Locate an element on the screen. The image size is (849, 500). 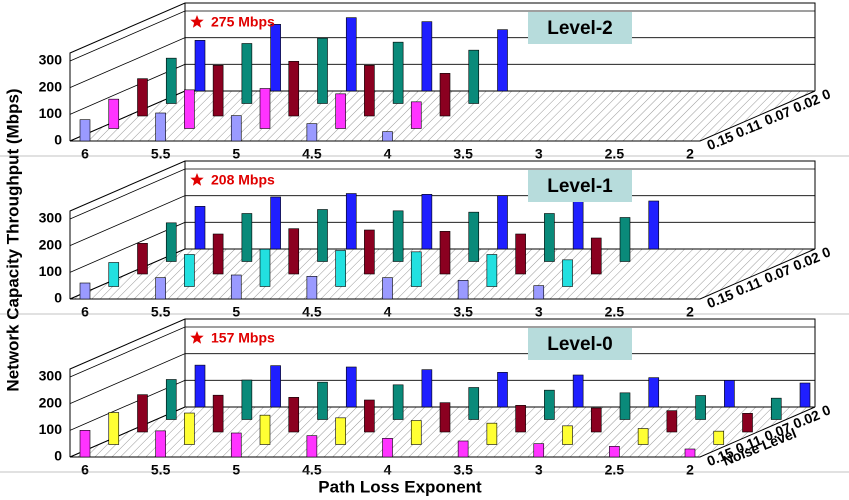
y-tick-label: 100 is located at coordinates (51, 113).